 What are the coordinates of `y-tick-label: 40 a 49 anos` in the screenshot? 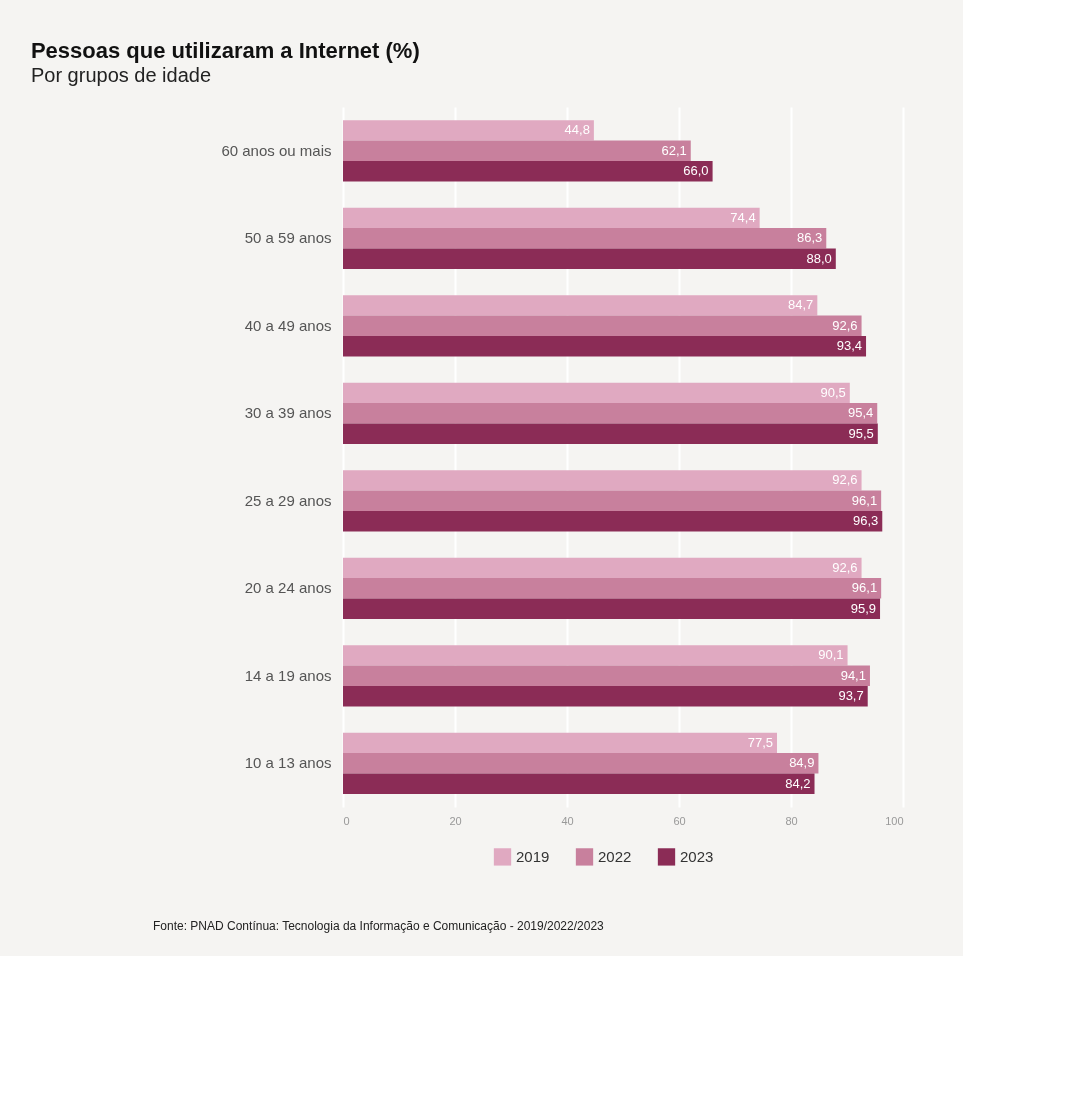 It's located at (288, 325).